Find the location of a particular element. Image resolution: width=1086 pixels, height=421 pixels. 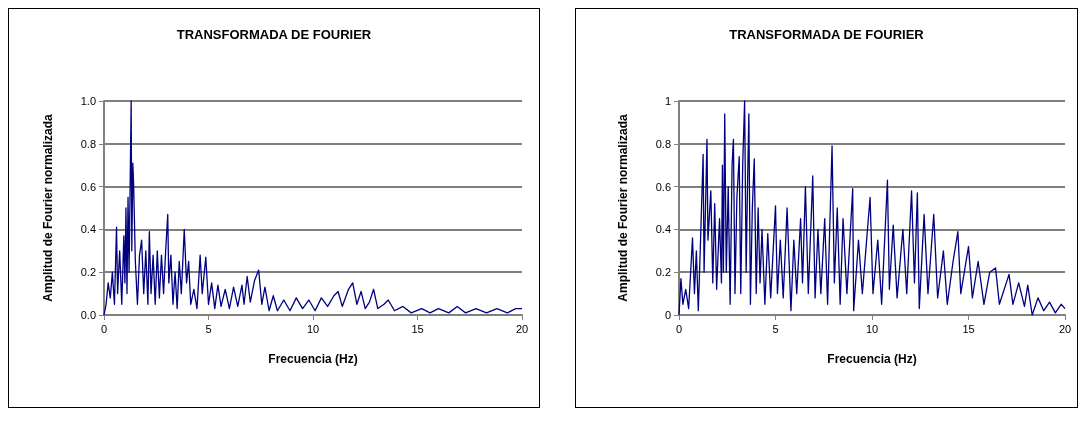

y-tick-label: 1 is located at coordinates (667, 101).